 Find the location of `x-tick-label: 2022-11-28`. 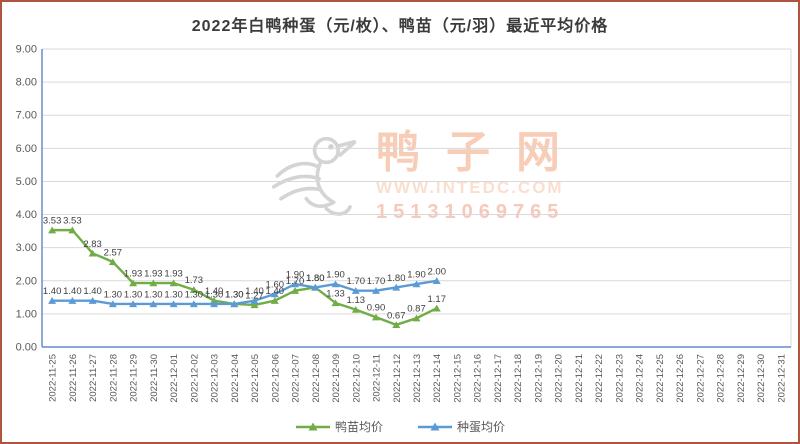

x-tick-label: 2022-11-28 is located at coordinates (113, 378).